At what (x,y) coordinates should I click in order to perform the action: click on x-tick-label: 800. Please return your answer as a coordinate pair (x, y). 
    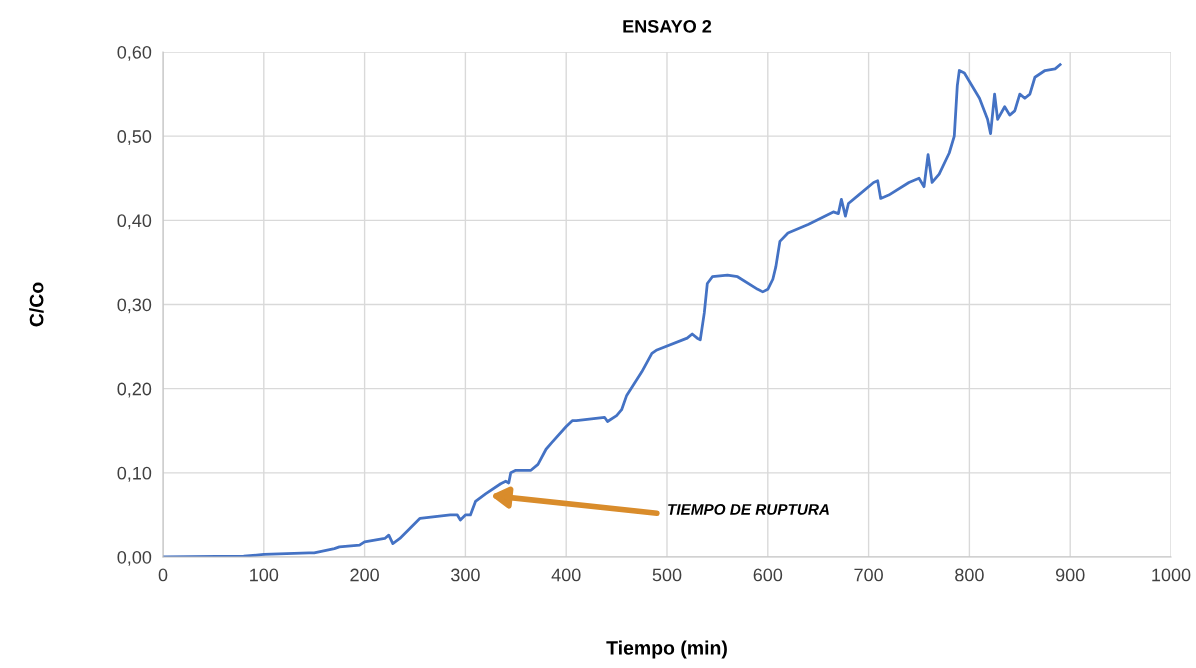
    Looking at the image, I should click on (969, 575).